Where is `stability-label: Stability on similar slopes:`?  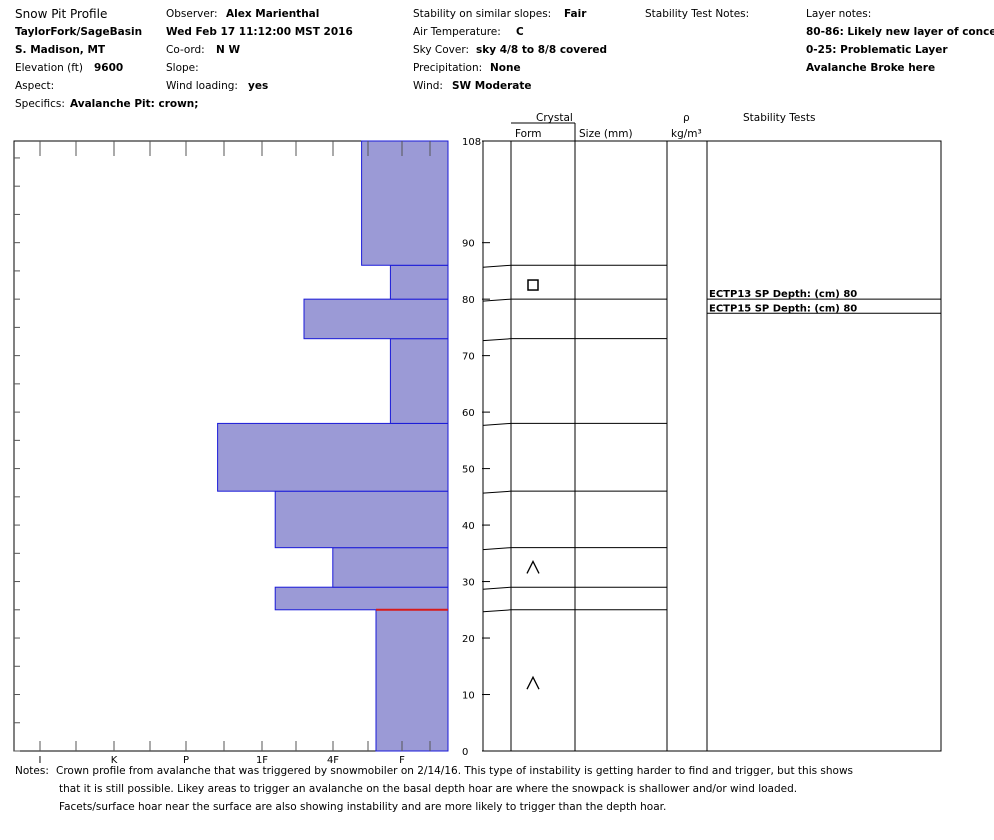
stability-label: Stability on similar slopes: is located at coordinates (482, 14).